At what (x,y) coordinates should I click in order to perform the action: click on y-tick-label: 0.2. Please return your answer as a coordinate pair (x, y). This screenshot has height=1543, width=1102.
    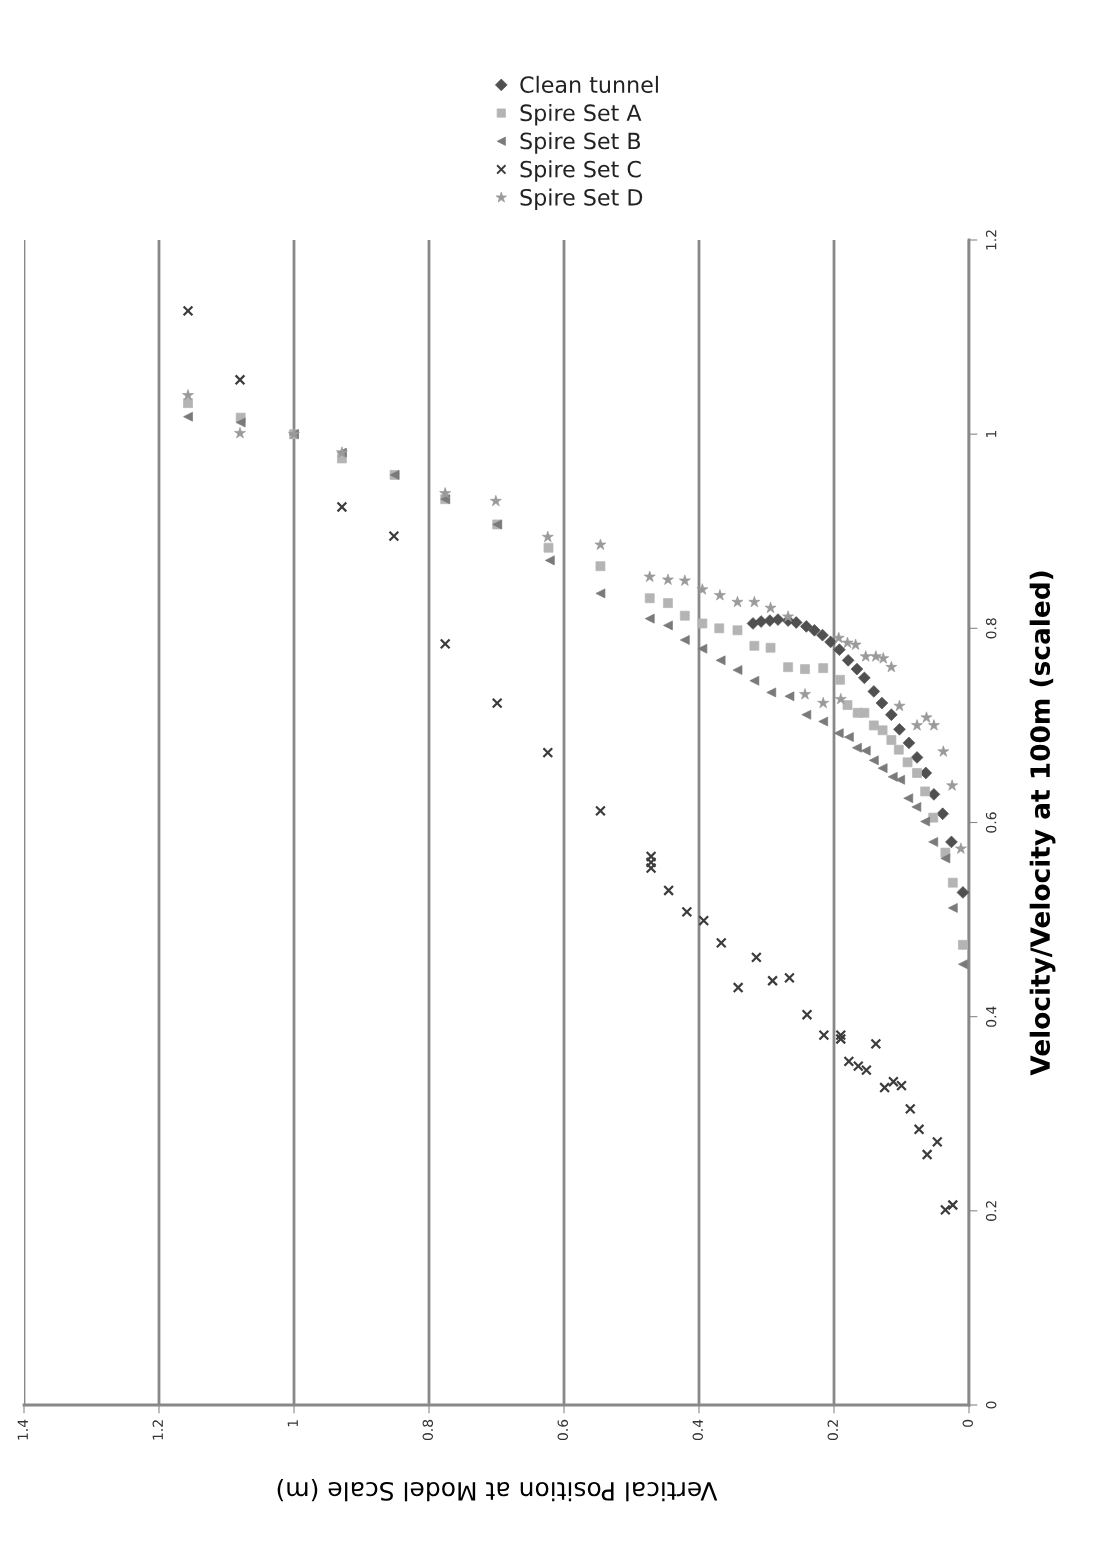
    Looking at the image, I should click on (991, 1211).